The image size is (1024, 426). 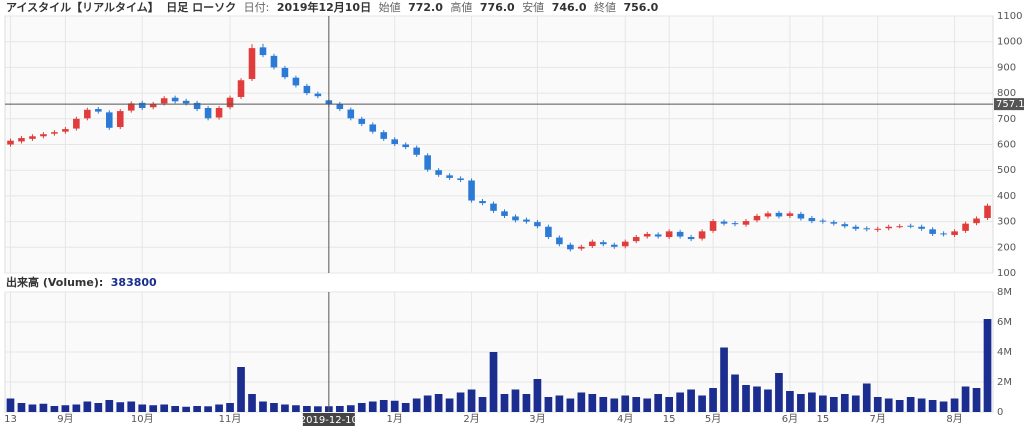 I want to click on volume-value: 383800, so click(x=133, y=282).